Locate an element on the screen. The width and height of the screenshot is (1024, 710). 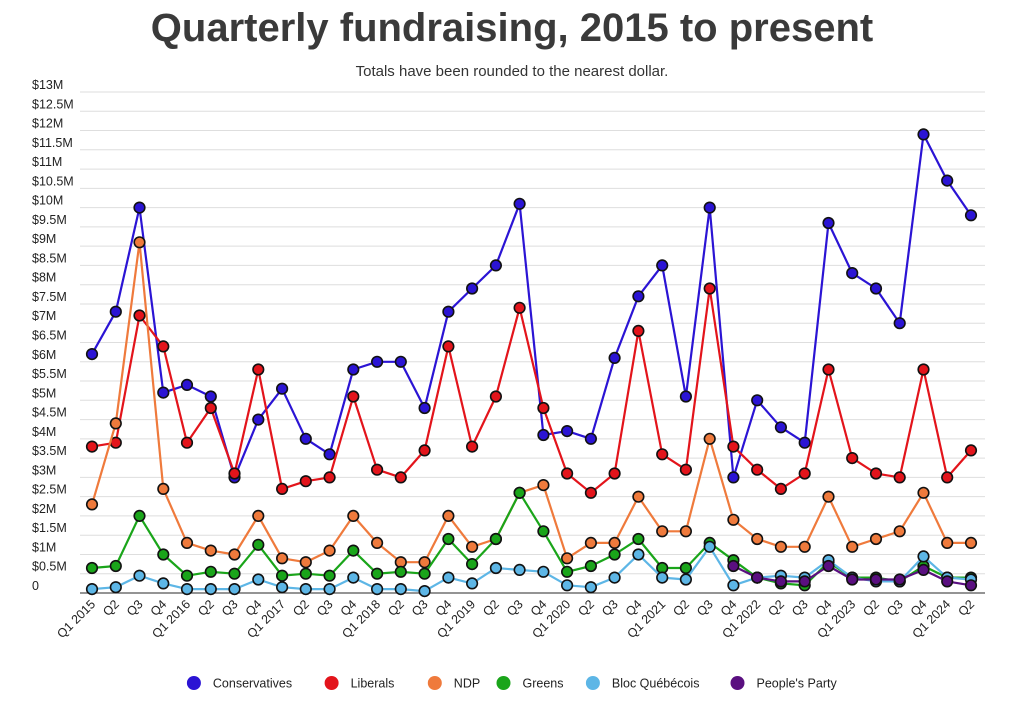
chart-title: Quarterly fundraising, 2015 to present is located at coordinates (512, 28).